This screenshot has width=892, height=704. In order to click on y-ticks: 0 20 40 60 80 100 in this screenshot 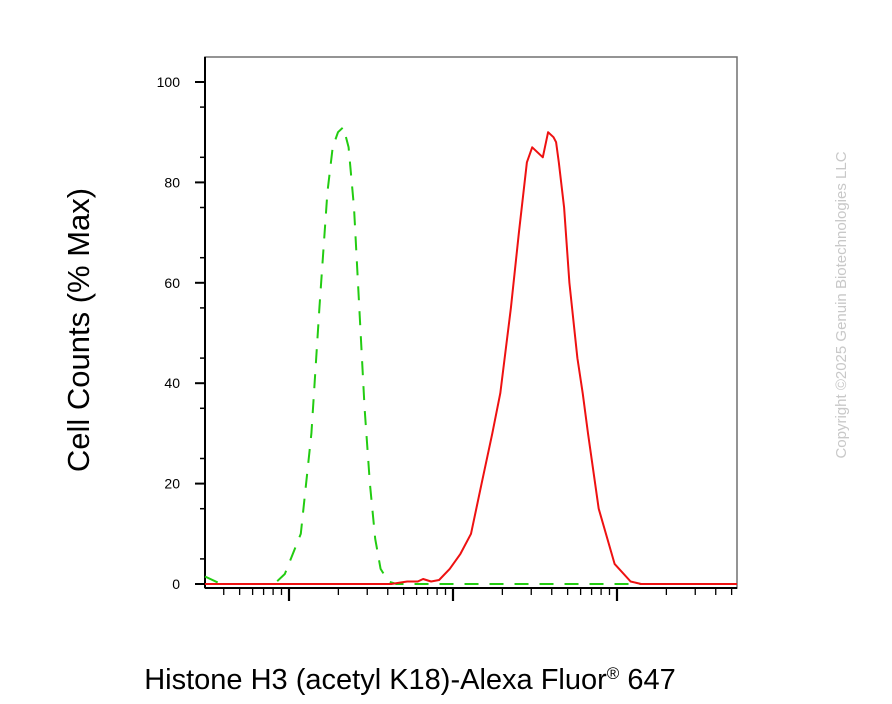, I will do `click(181, 333)`.